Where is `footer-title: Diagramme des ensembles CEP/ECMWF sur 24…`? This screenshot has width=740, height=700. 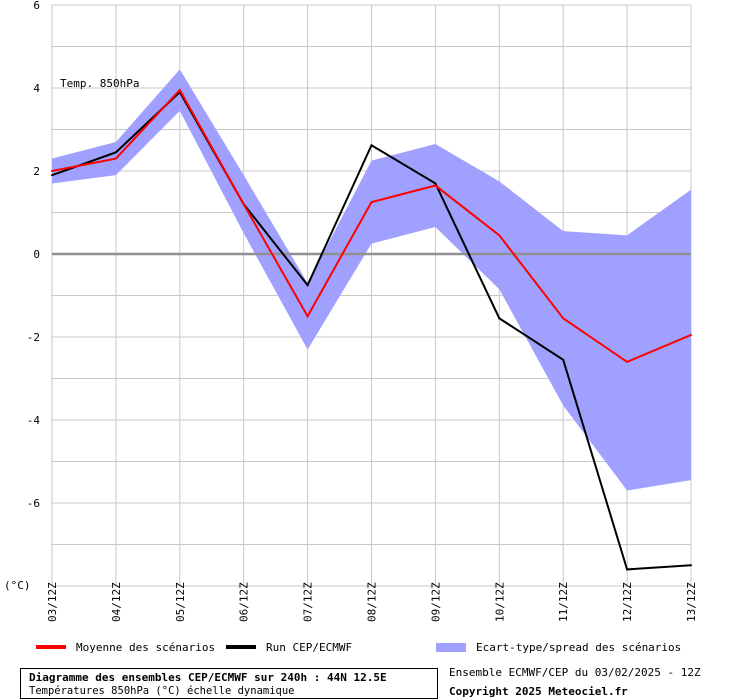 footer-title: Diagramme des ensembles CEP/ECMWF sur 24… is located at coordinates (208, 677).